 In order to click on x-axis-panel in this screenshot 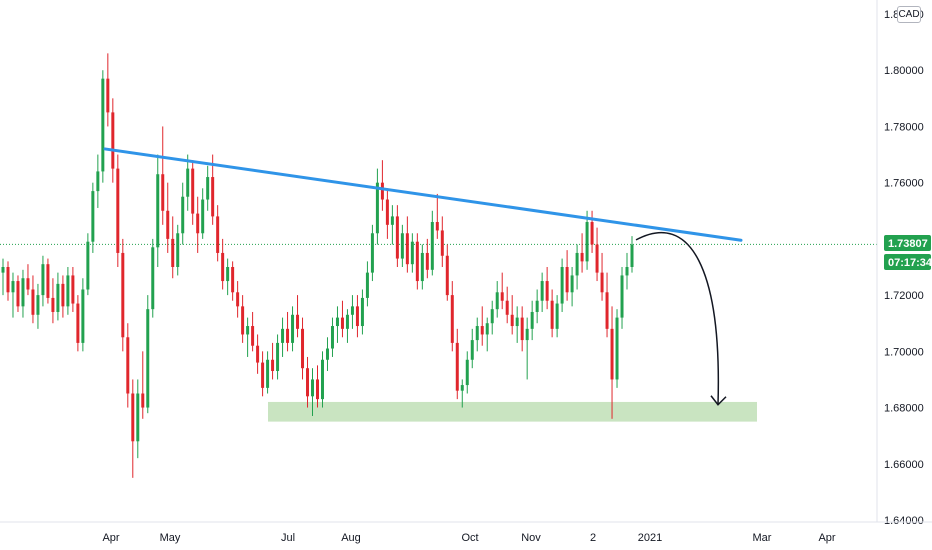, I will do `click(438, 536)`.